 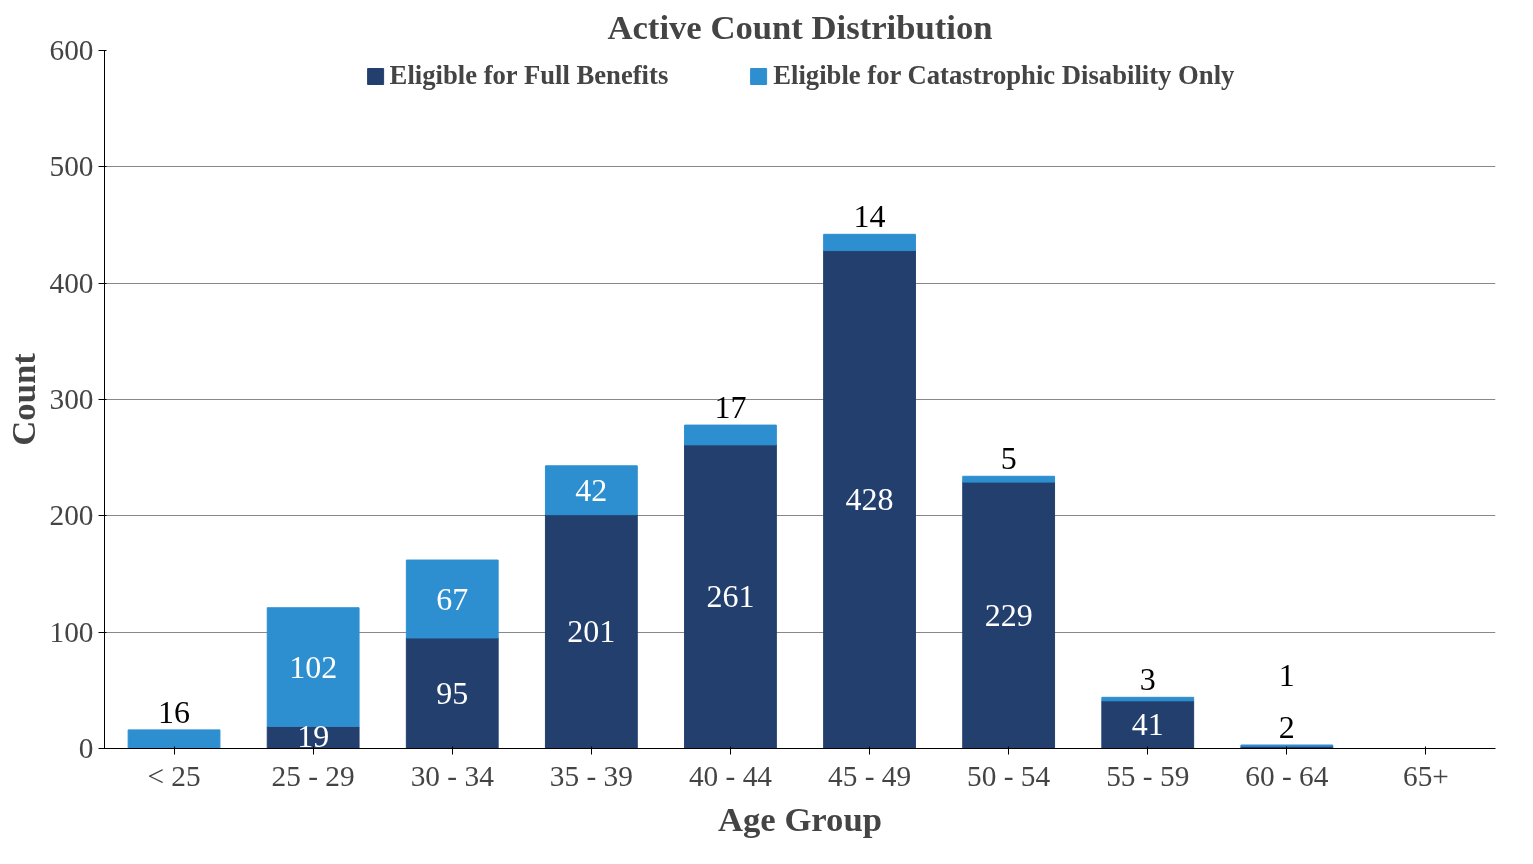 I want to click on y-tick-label: 100, so click(x=71, y=631).